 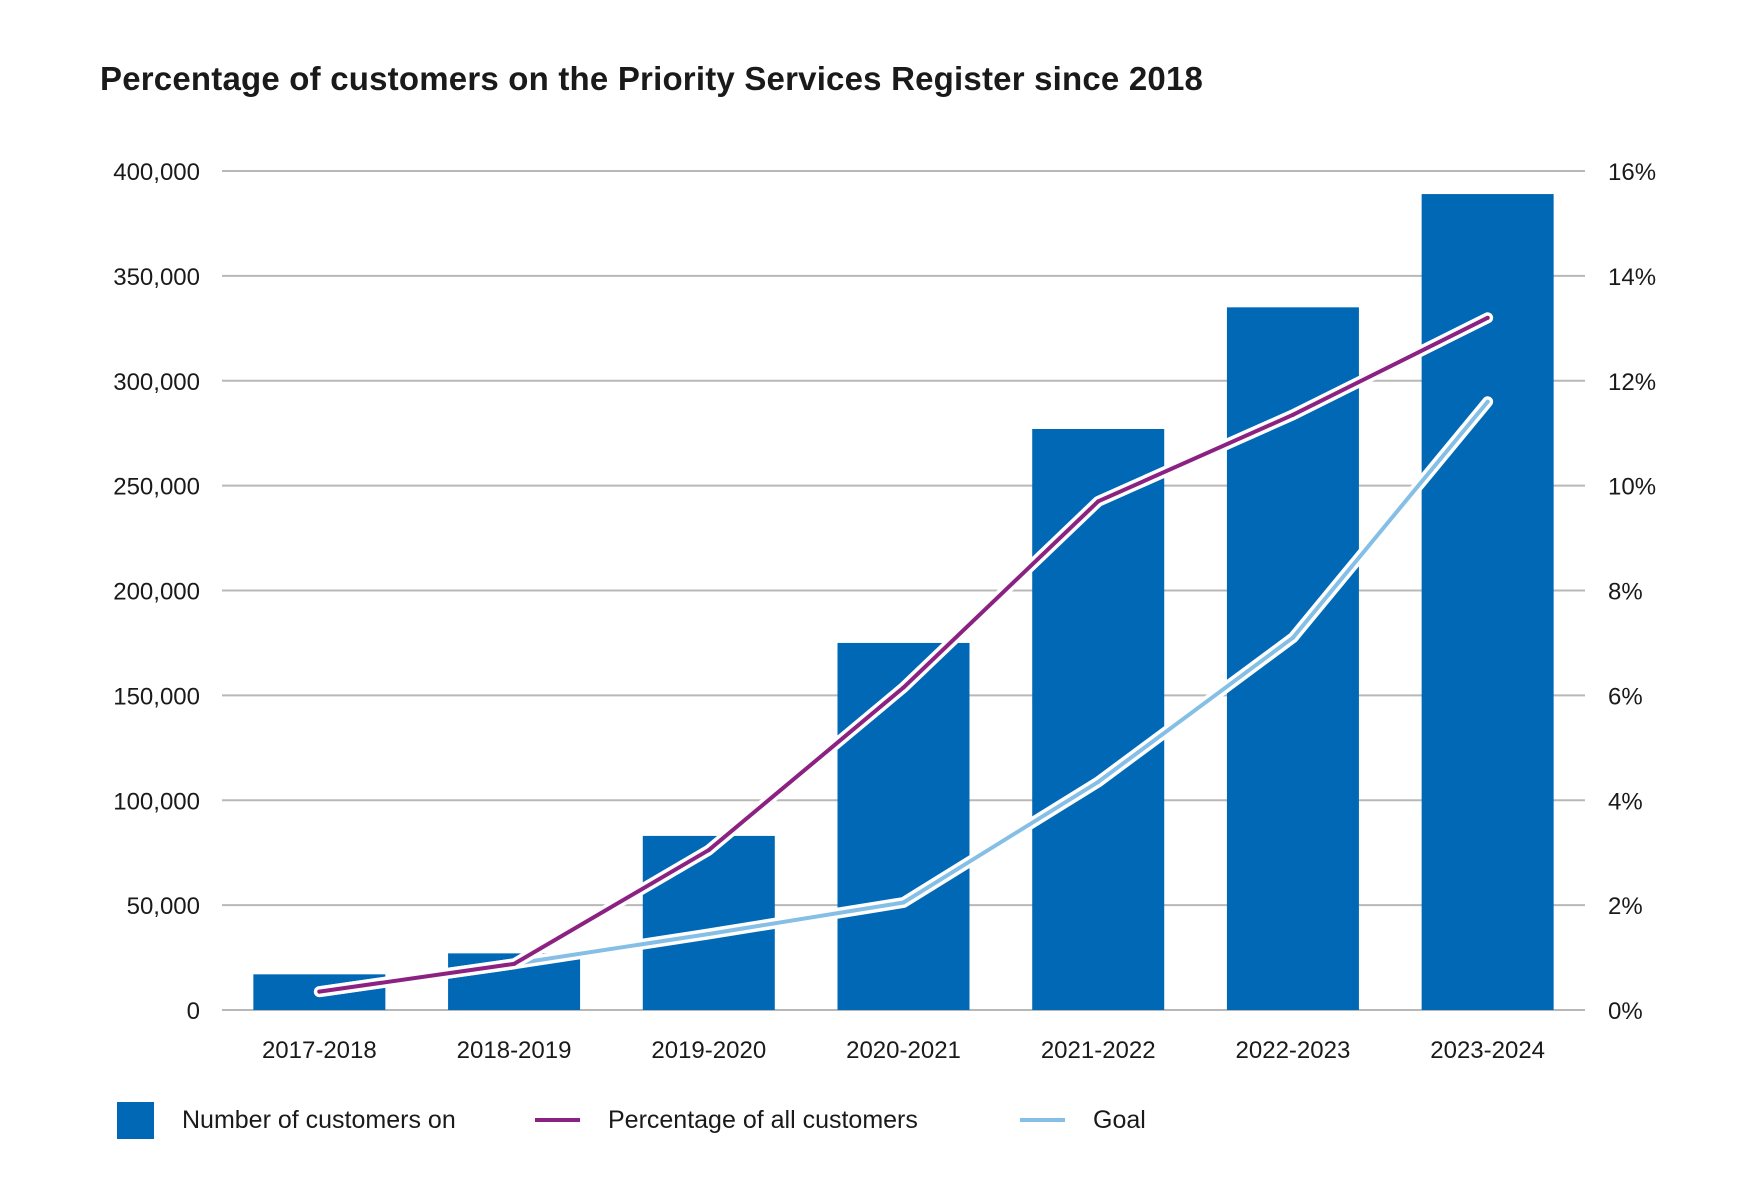 What do you see at coordinates (156, 382) in the screenshot?
I see `y-left-tick-label: 300,000` at bounding box center [156, 382].